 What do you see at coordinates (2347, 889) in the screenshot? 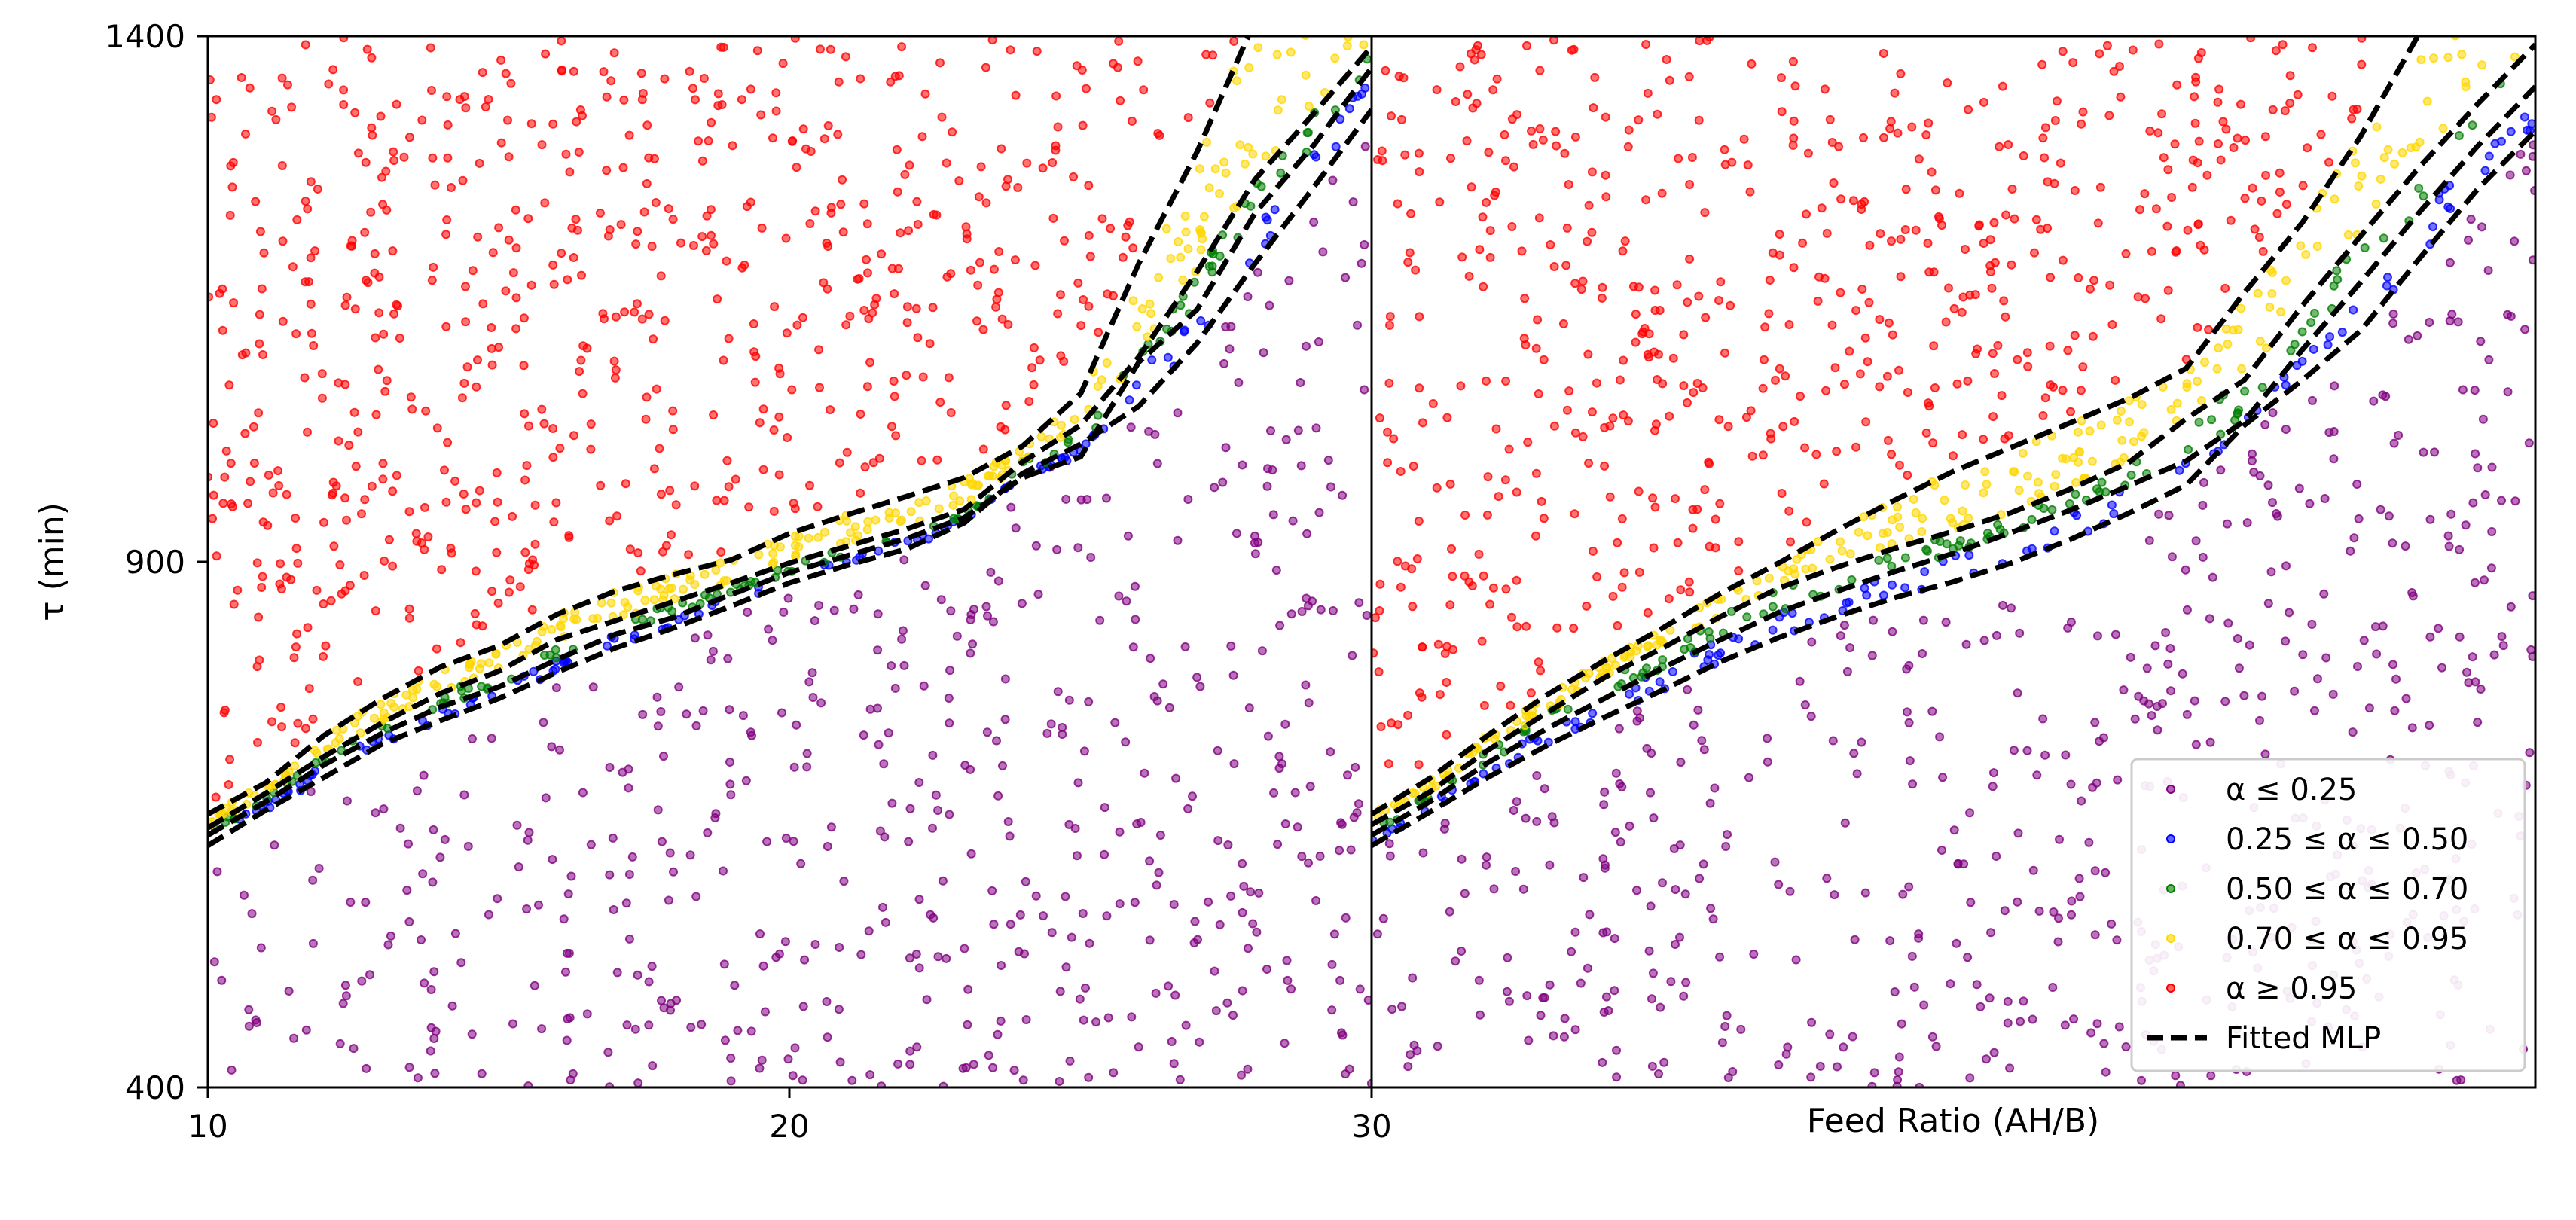
I see `legend-label: 0.50 ≤ α ≤ 0.70` at bounding box center [2347, 889].